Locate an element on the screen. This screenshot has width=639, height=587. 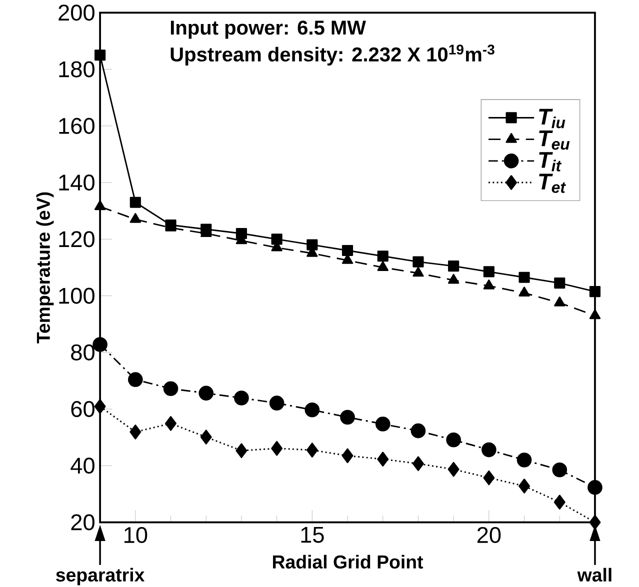
y-tick-label: 140 is located at coordinates (76, 182).